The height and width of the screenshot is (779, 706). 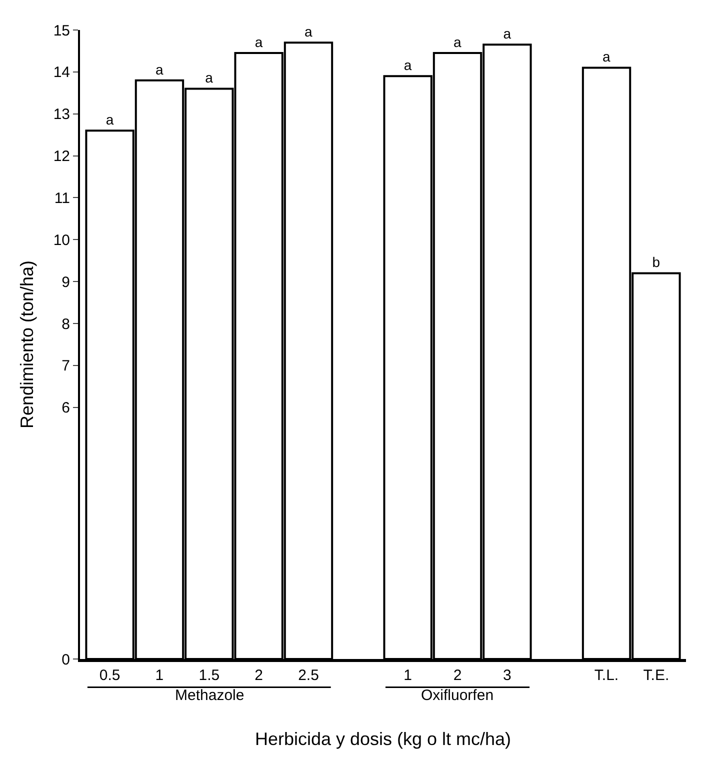 I want to click on y-tick-label: 0, so click(x=66, y=659).